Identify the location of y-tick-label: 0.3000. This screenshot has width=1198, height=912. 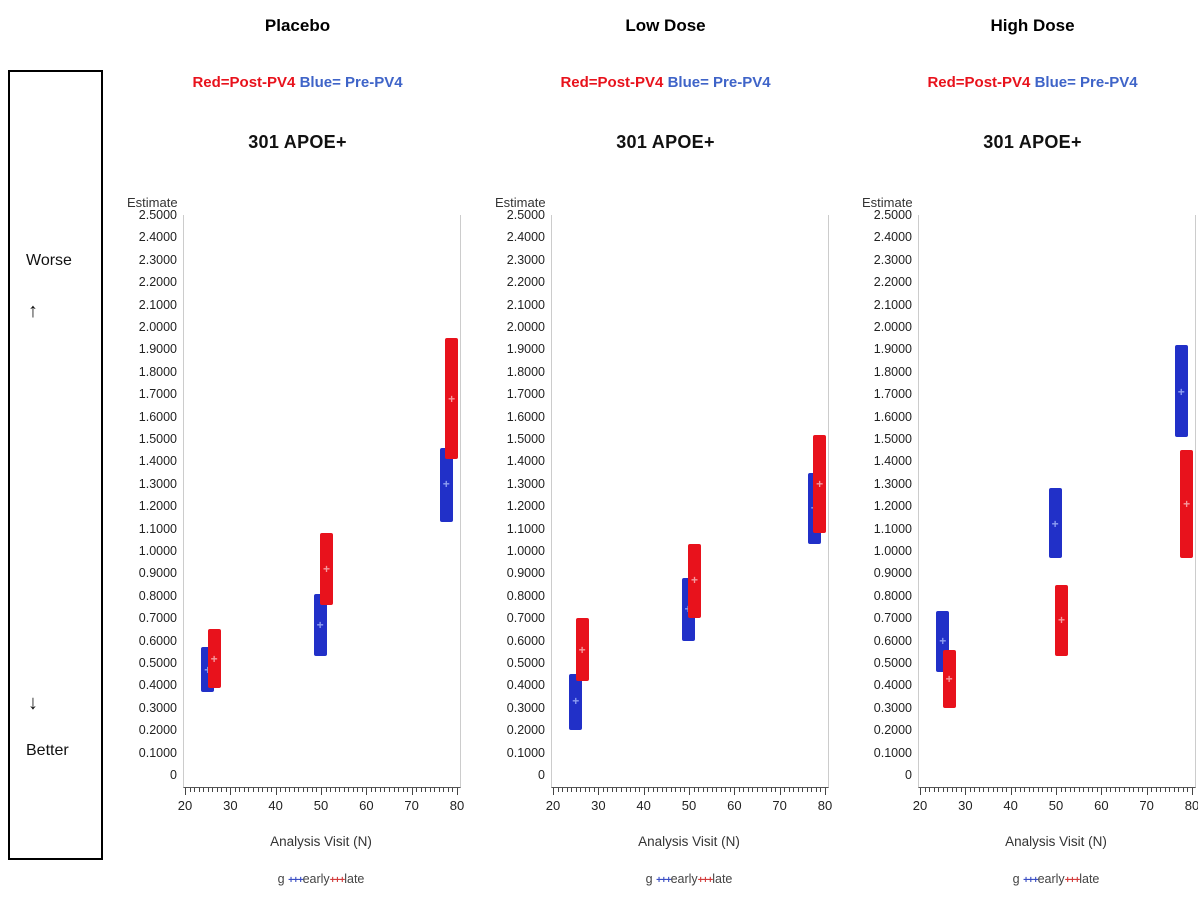
(525, 707).